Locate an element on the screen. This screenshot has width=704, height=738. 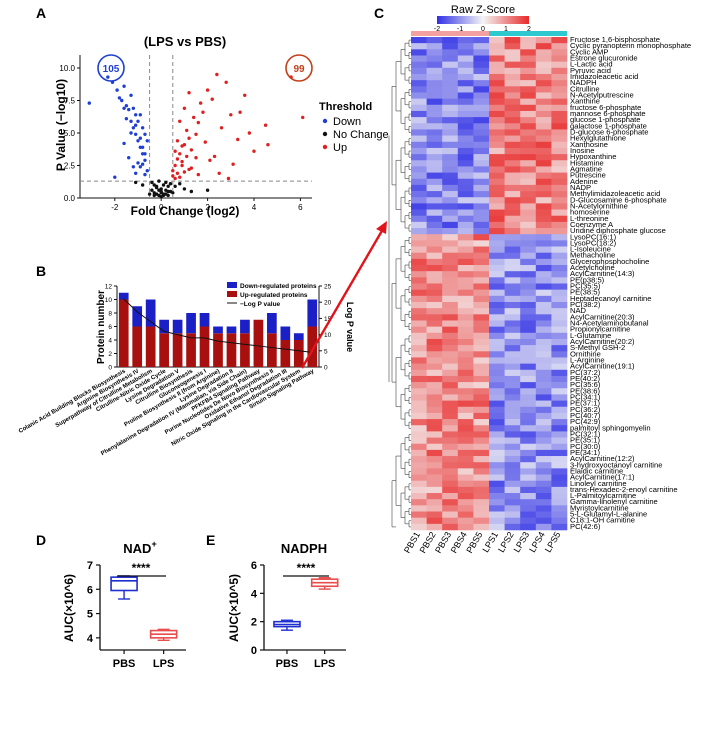
box-y-tick-label: 5 is located at coordinates (90, 615).